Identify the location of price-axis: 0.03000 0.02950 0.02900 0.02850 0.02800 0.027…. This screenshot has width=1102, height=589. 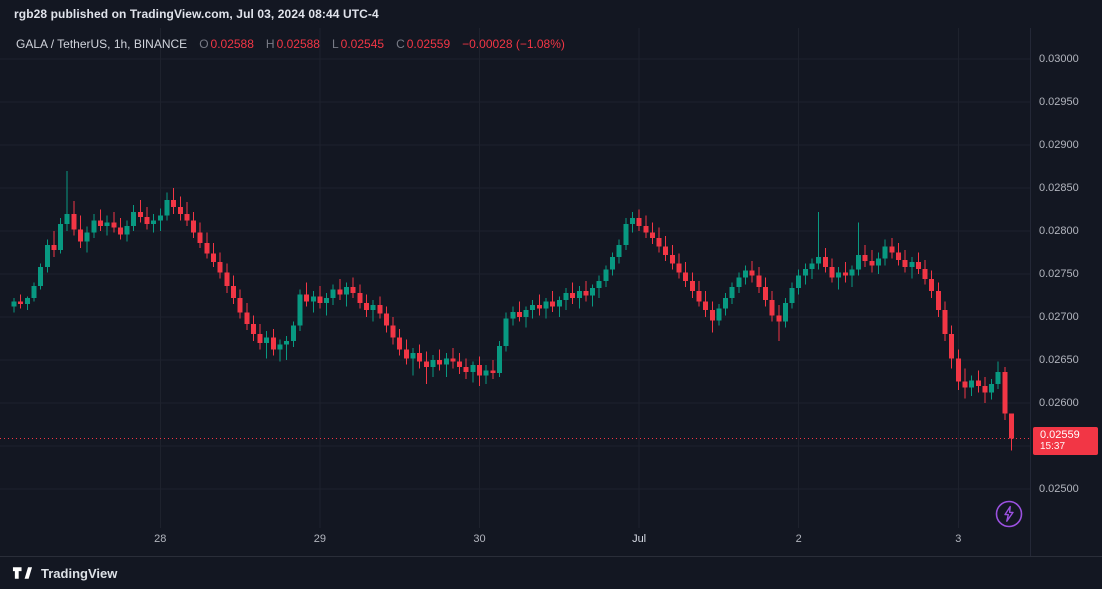
(1066, 292).